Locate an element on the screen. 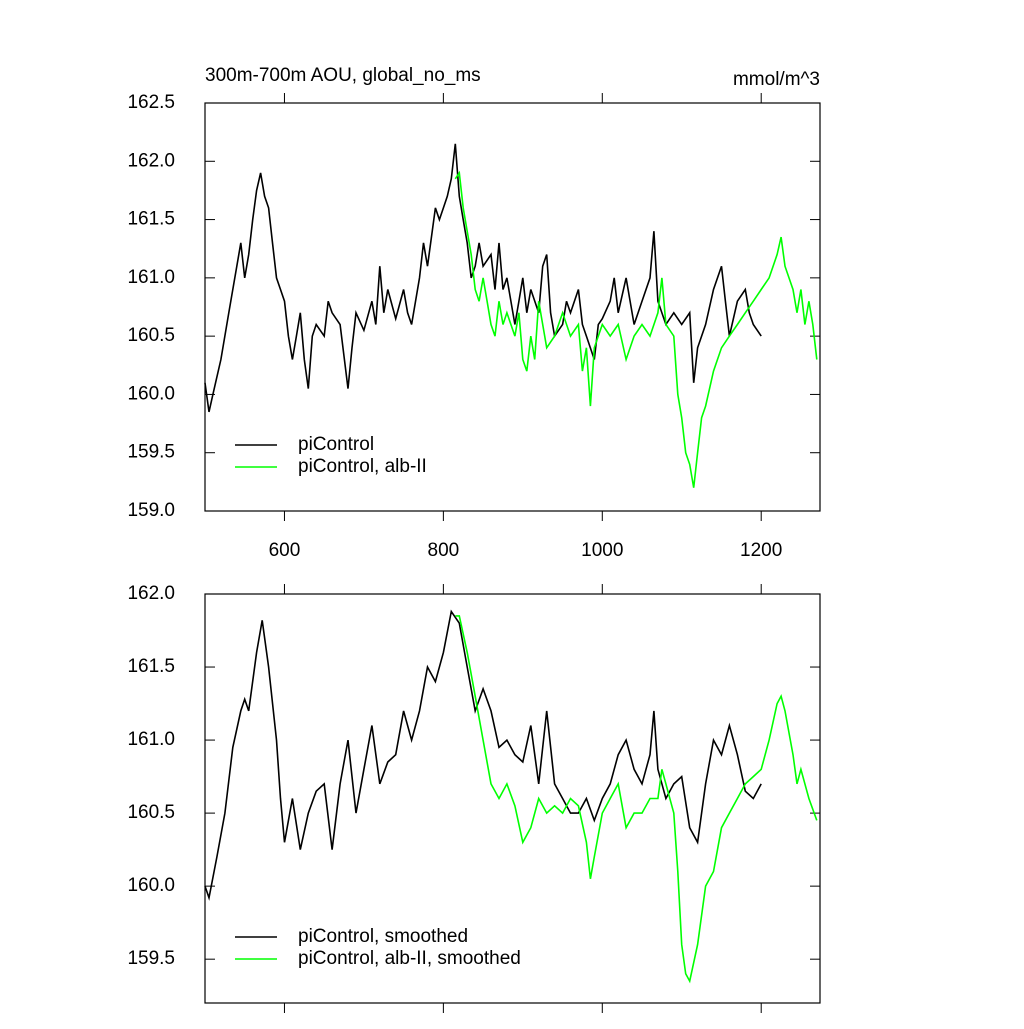 This screenshot has width=1024, height=1029. y-tick-label: 162.5 is located at coordinates (151, 102).